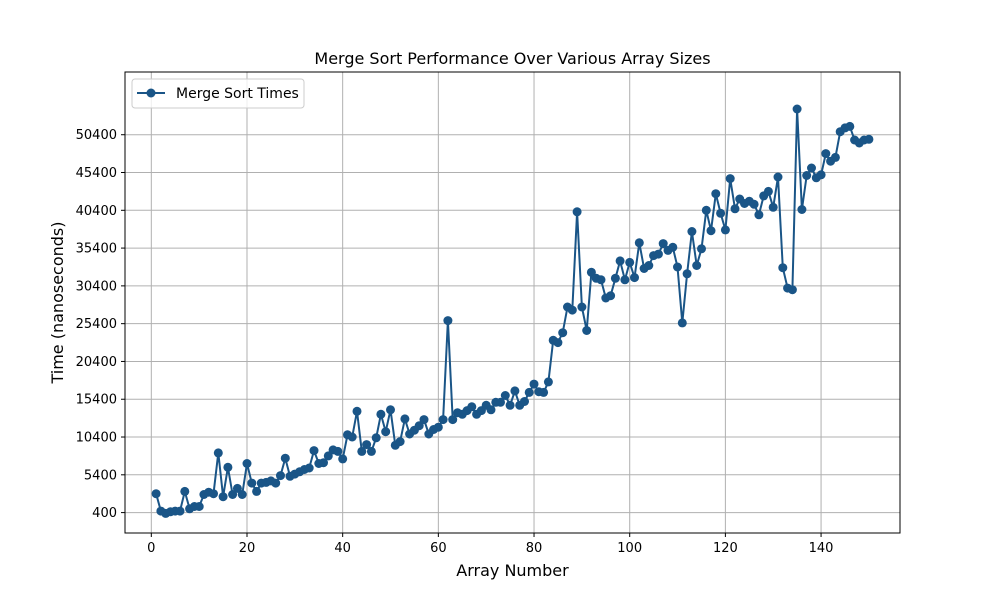 The width and height of the screenshot is (1000, 600). I want to click on x-tick-label: 120, so click(725, 548).